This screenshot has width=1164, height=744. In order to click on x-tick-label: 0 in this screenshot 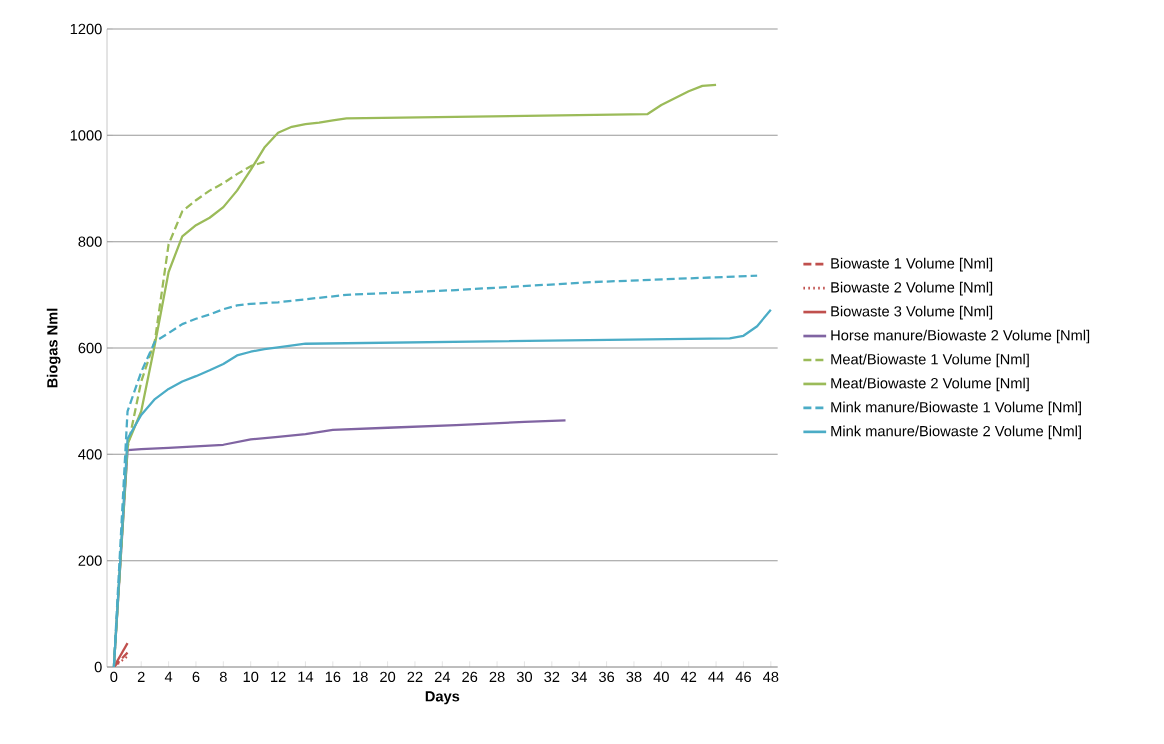, I will do `click(114, 677)`.